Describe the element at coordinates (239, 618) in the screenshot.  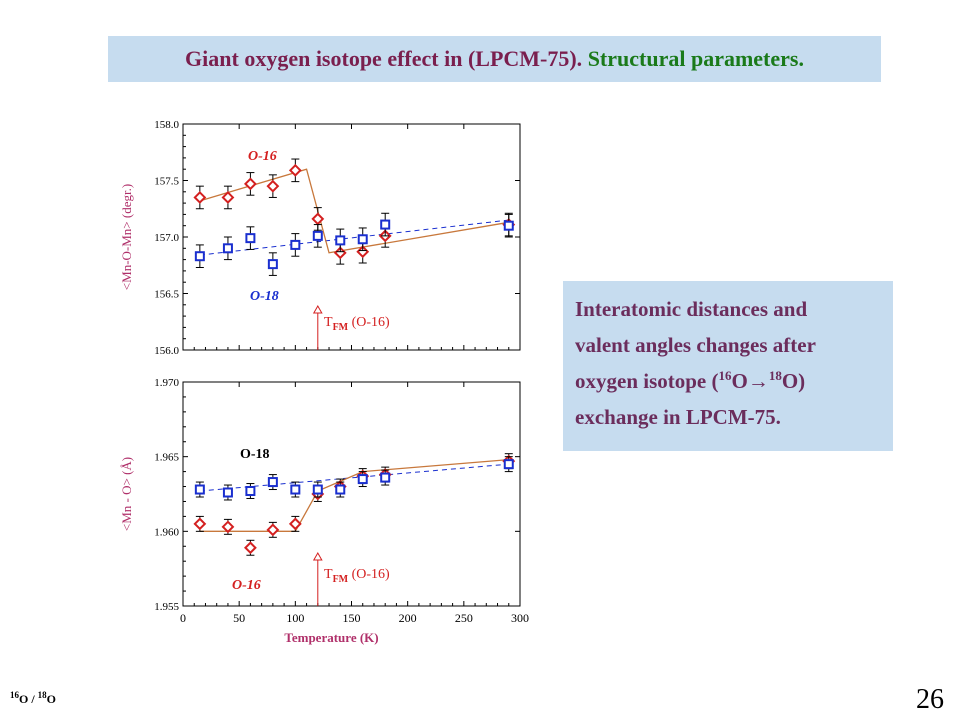
I see `x-tick-label: 50` at that location.